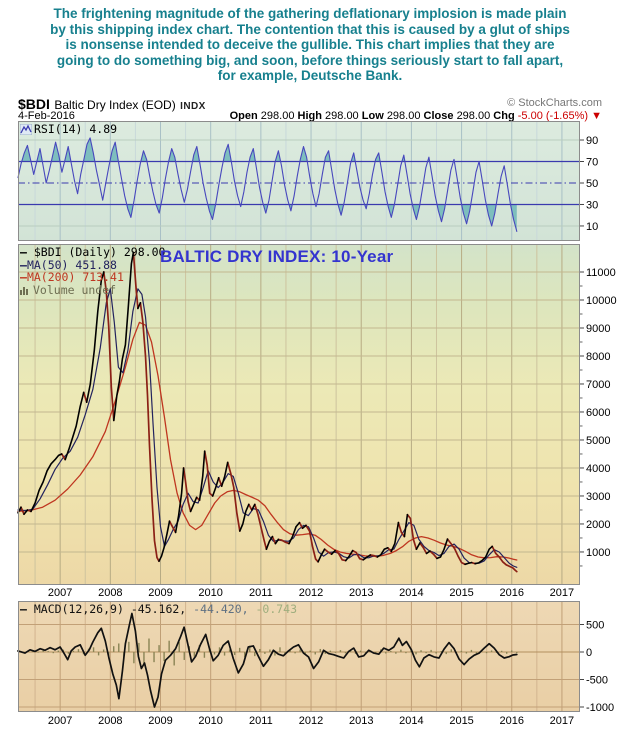 Image resolution: width=620 pixels, height=742 pixels. Describe the element at coordinates (23, 252) in the screenshot. I see `price-line-swatch: —` at that location.